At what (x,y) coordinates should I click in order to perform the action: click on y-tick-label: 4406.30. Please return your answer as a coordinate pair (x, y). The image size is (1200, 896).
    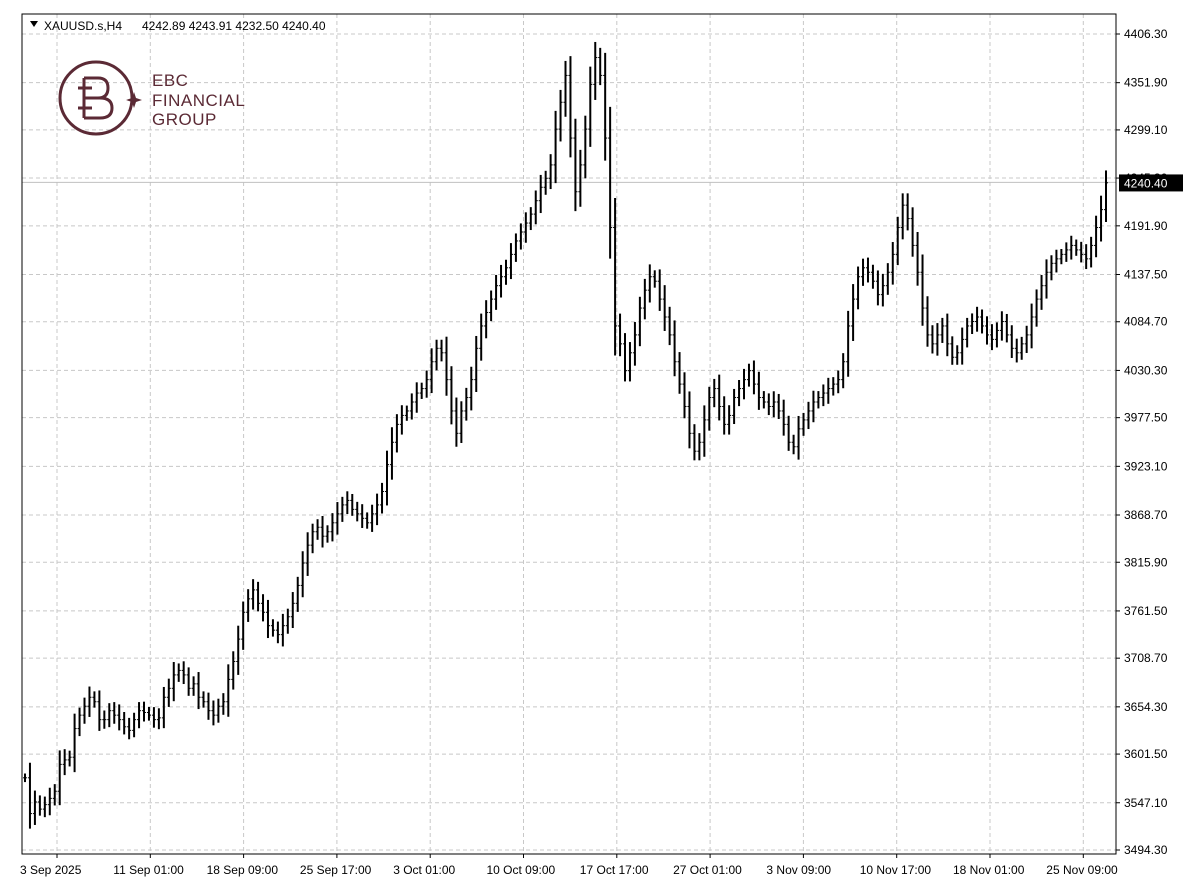
    Looking at the image, I should click on (1146, 34).